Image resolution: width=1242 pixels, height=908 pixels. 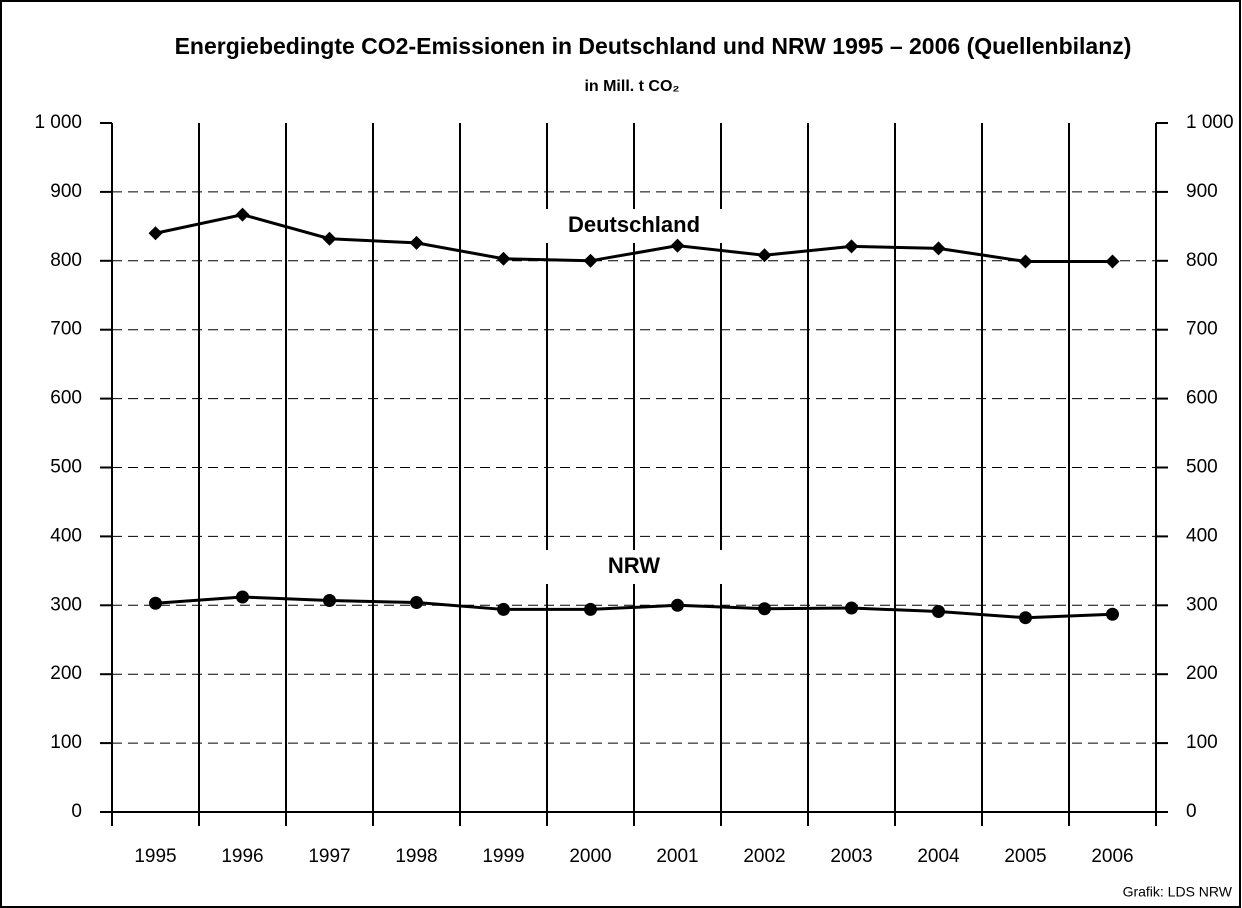 I want to click on y-tick-label: 300, so click(x=66, y=604).